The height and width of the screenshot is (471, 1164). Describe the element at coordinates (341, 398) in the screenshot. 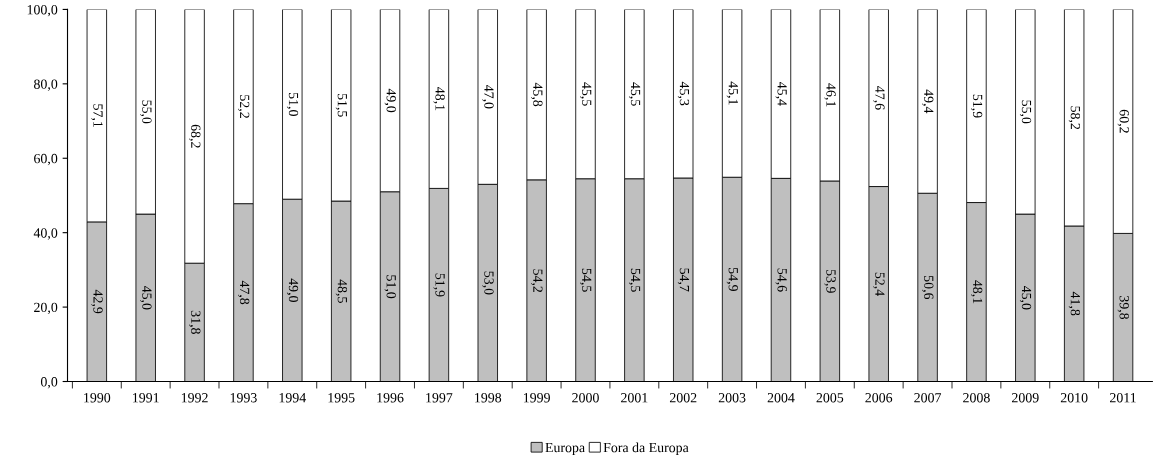

I see `x-tick-label: 1995` at that location.